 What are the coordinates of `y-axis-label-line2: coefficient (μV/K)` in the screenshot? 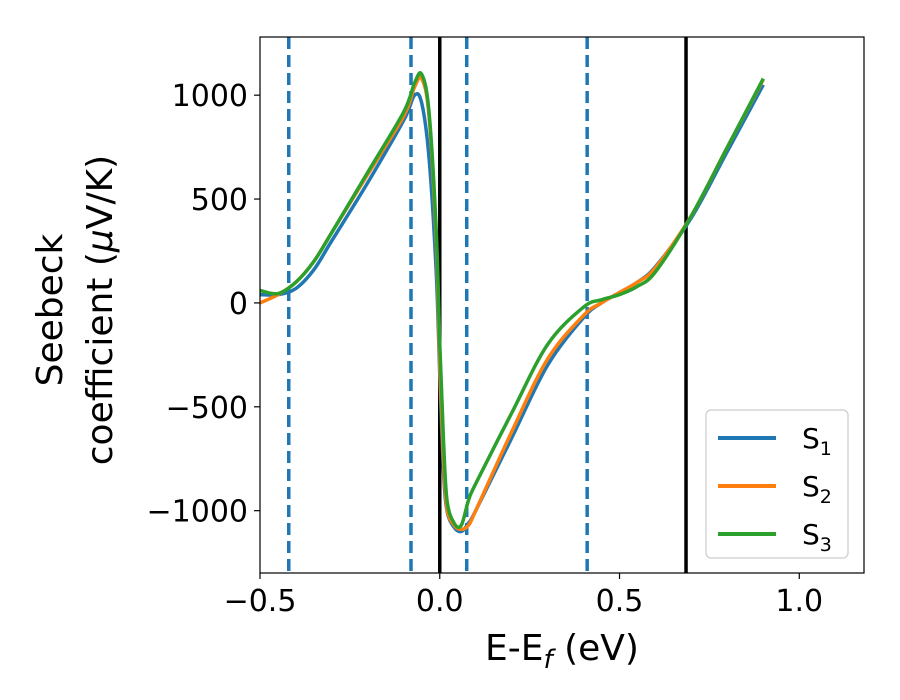 It's located at (100, 310).